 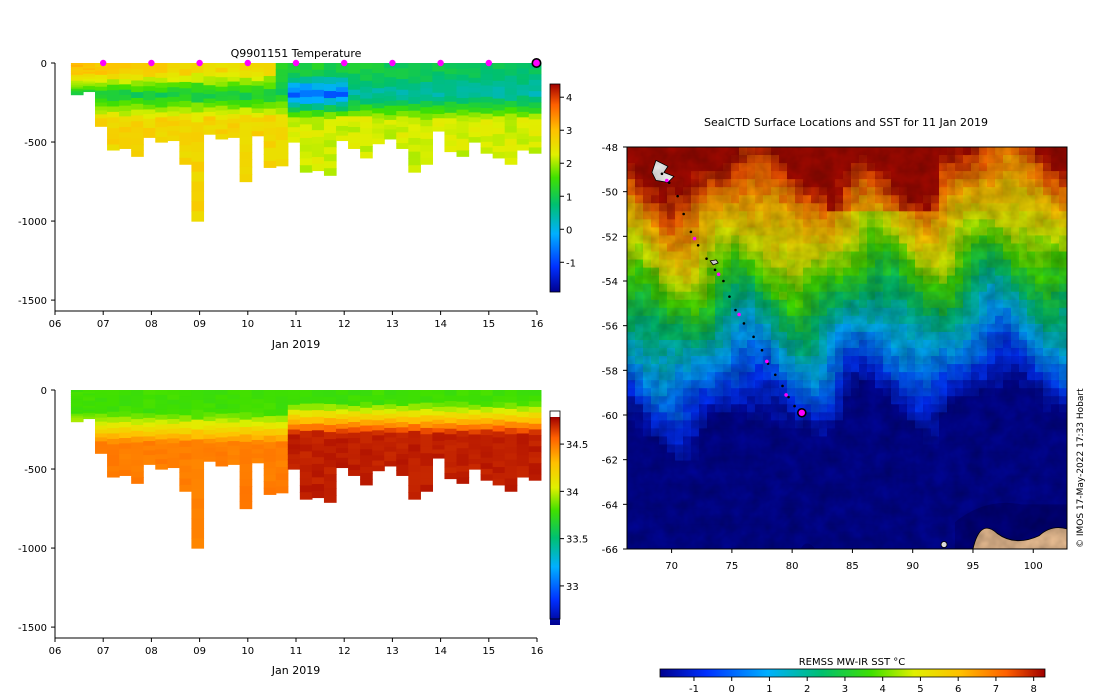 What do you see at coordinates (568, 515) in the screenshot?
I see `salinity-colorbar-ticks: 34.5 34 33.5 33` at bounding box center [568, 515].